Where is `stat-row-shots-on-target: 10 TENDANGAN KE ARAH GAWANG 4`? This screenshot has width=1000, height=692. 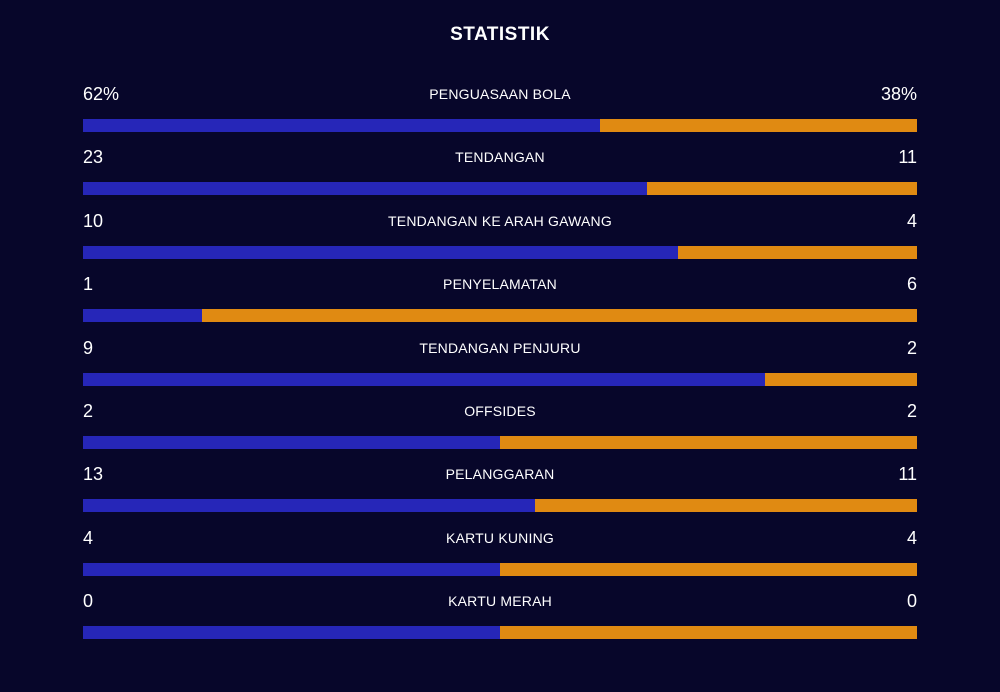
stat-row-shots-on-target: 10 TENDANGAN KE ARAH GAWANG 4 is located at coordinates (500, 240).